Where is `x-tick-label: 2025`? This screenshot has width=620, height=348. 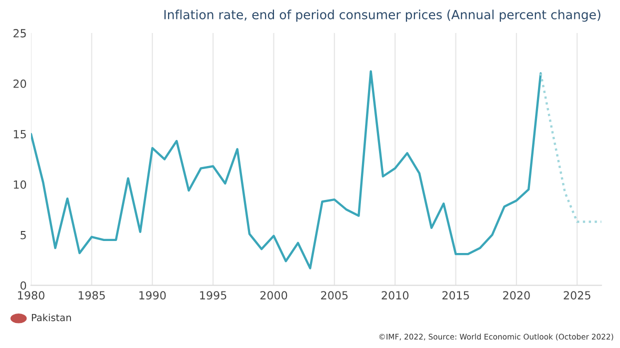 x-tick-label: 2025 is located at coordinates (577, 295).